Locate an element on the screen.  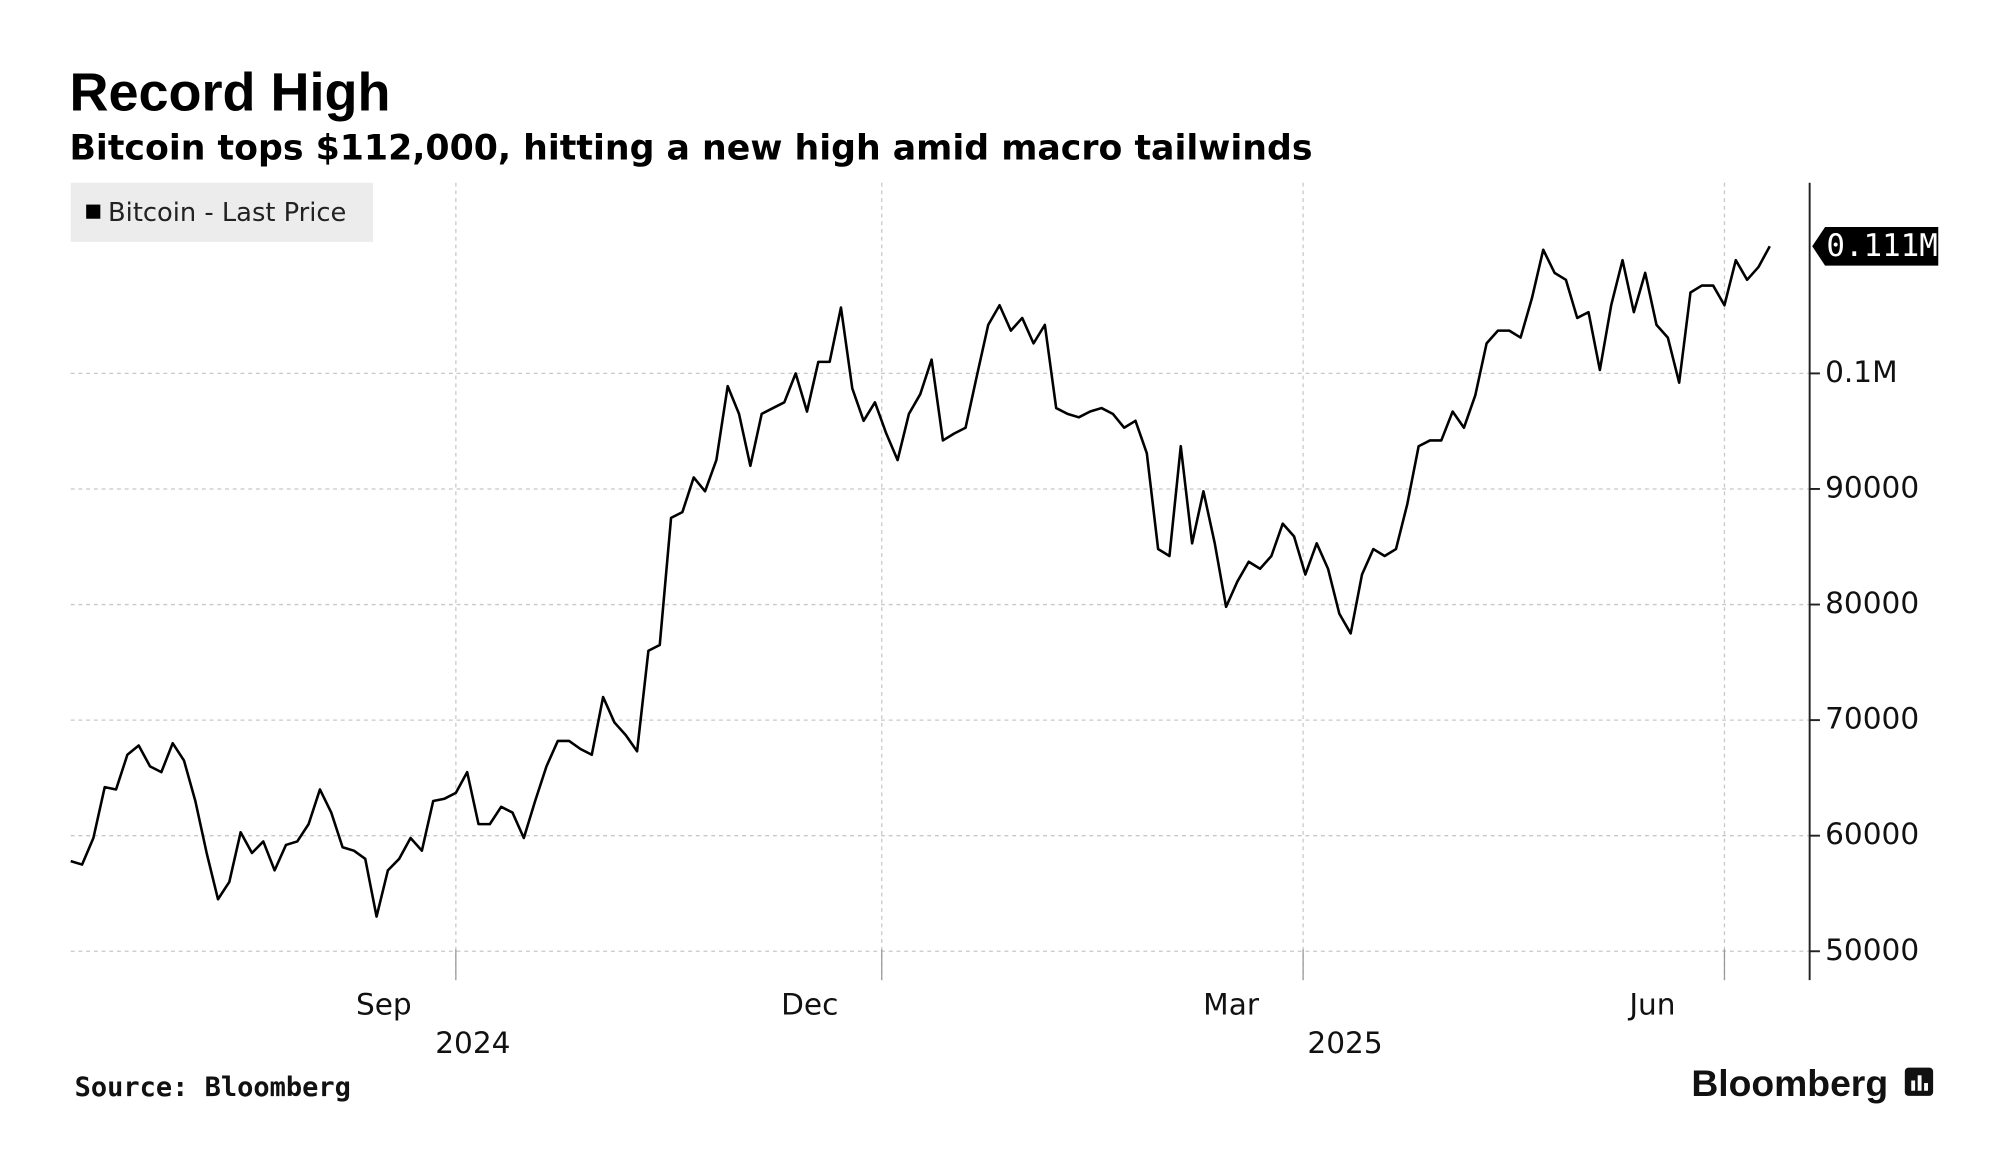
y-tick-label: 50000 is located at coordinates (1872, 950).